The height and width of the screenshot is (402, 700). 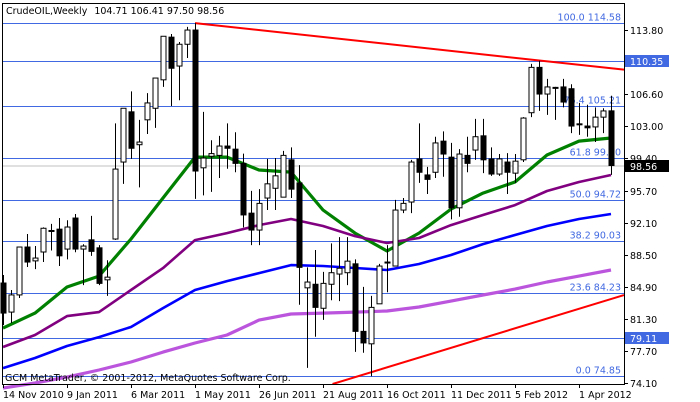 What do you see at coordinates (33, 395) in the screenshot?
I see `time-tick-label: 14 Nov 2010` at bounding box center [33, 395].